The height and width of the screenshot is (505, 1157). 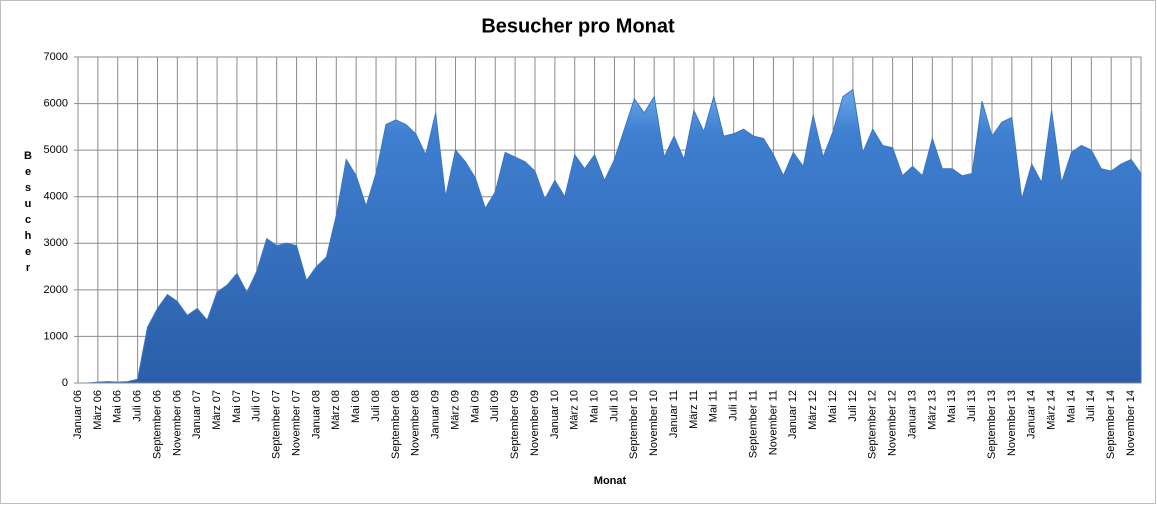 What do you see at coordinates (555, 414) in the screenshot?
I see `x-tick-label: Januar 10` at bounding box center [555, 414].